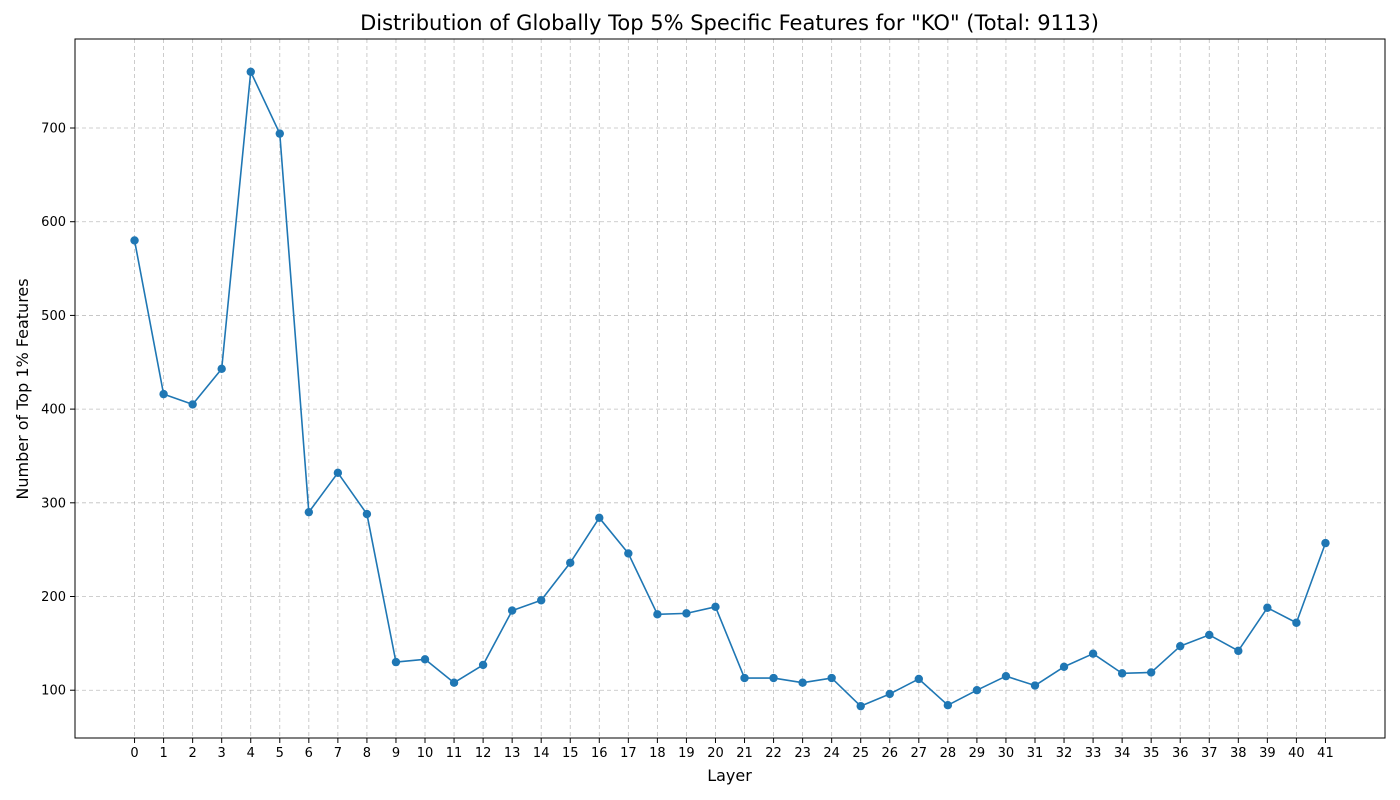  What do you see at coordinates (483, 753) in the screenshot?
I see `x-tick-label: 12` at bounding box center [483, 753].